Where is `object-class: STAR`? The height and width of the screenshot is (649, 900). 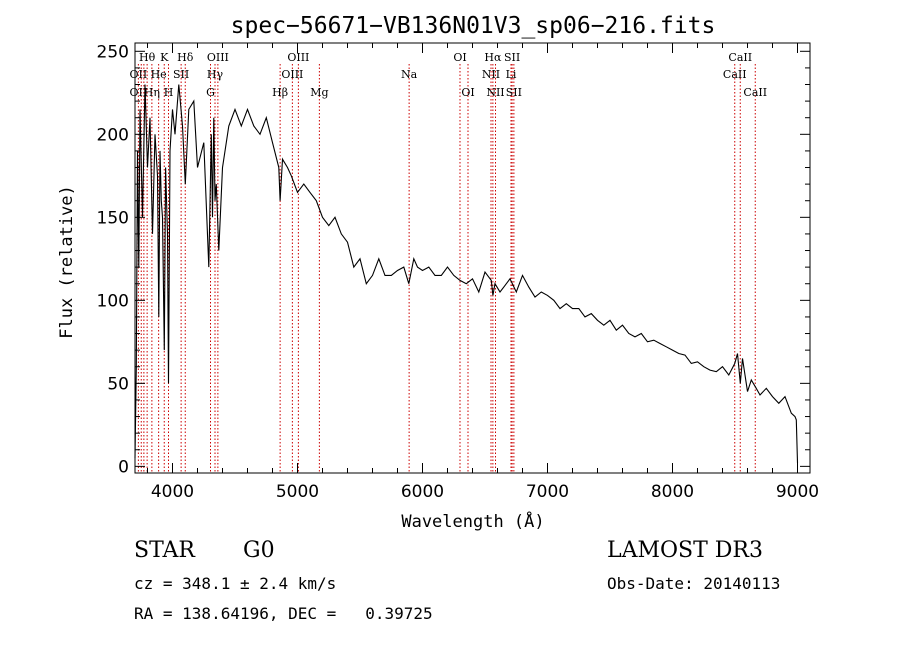 object-class: STAR is located at coordinates (164, 550).